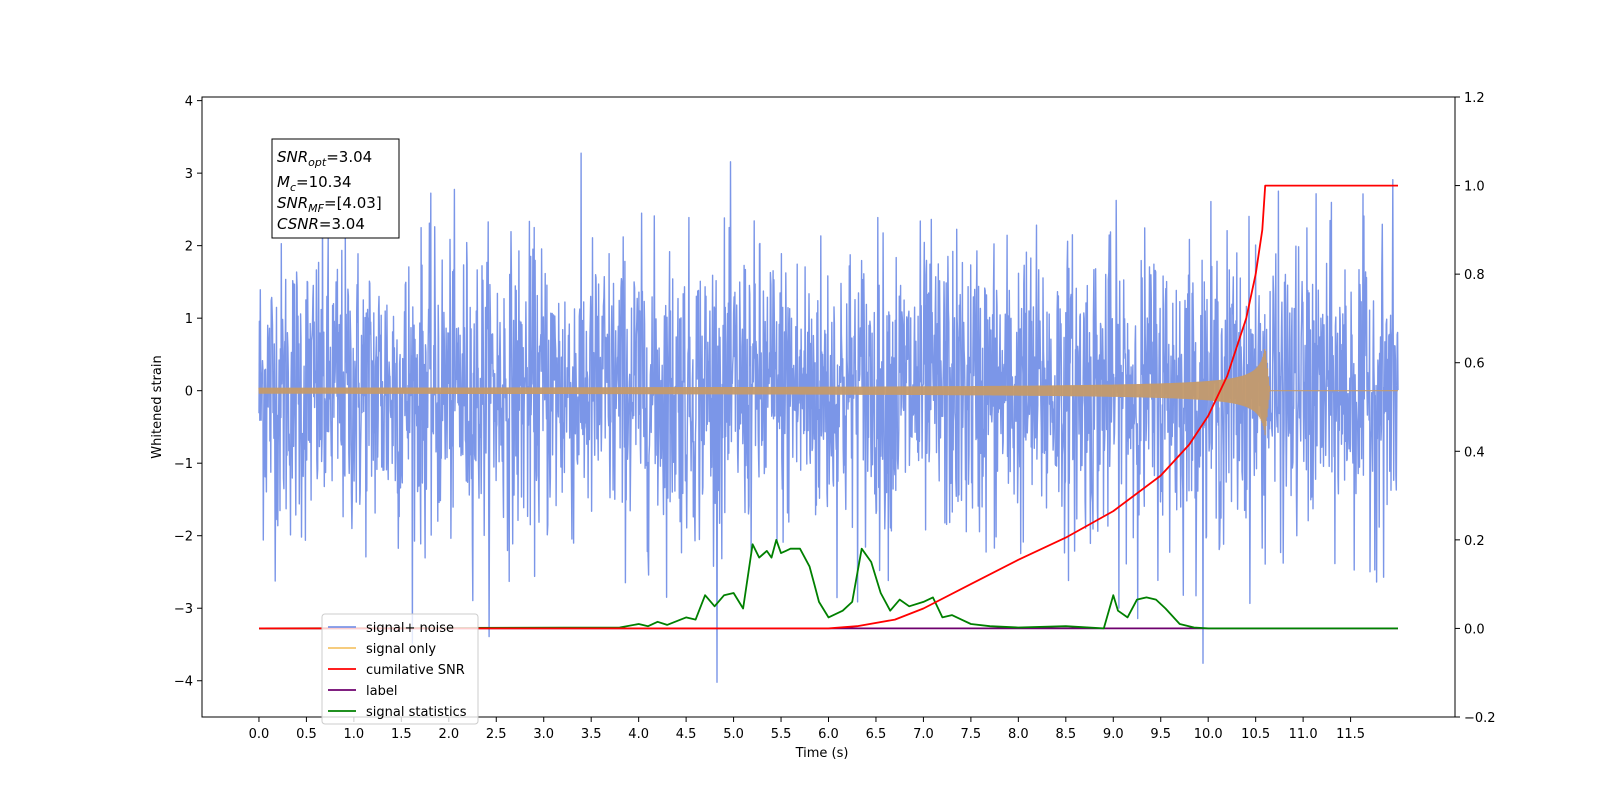 The image size is (1600, 800). I want to click on x-tick-label: 9.5, so click(1160, 734).